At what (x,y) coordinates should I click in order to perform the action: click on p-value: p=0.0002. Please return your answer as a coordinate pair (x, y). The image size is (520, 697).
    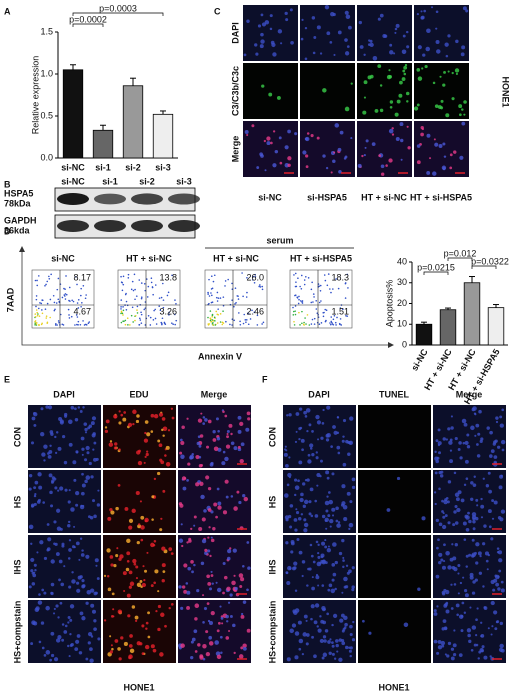
    Looking at the image, I should click on (88, 19).